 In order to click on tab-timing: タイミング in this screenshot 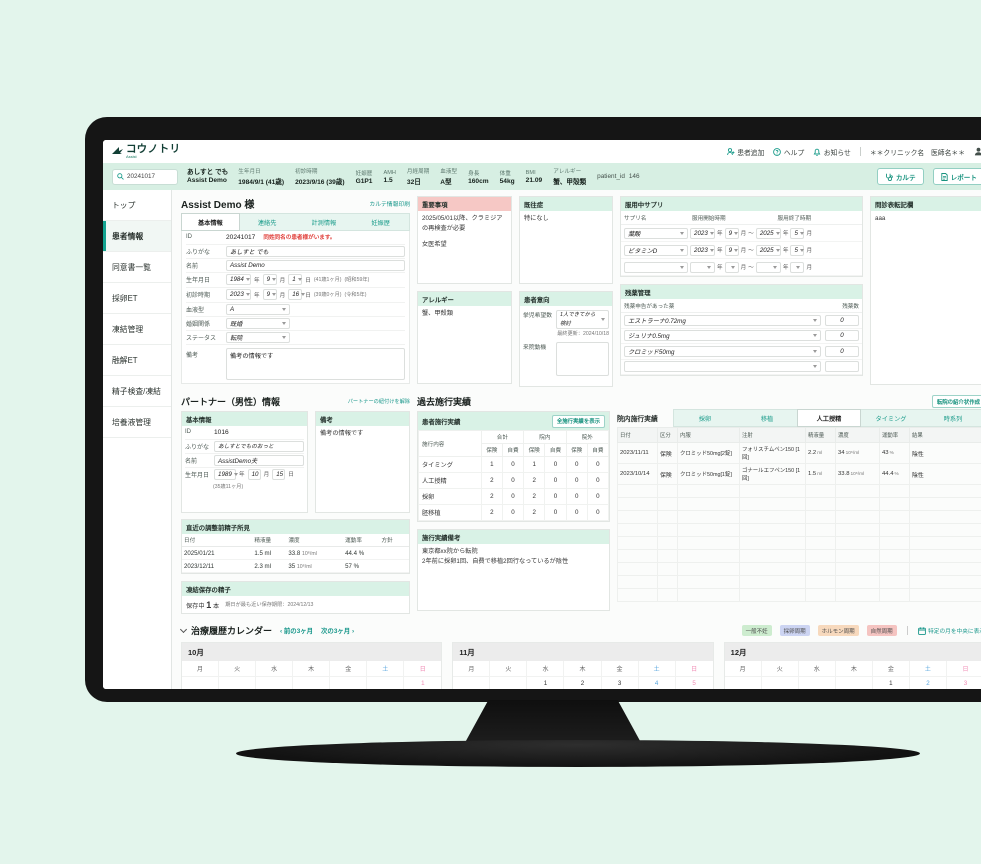, I will do `click(891, 419)`.